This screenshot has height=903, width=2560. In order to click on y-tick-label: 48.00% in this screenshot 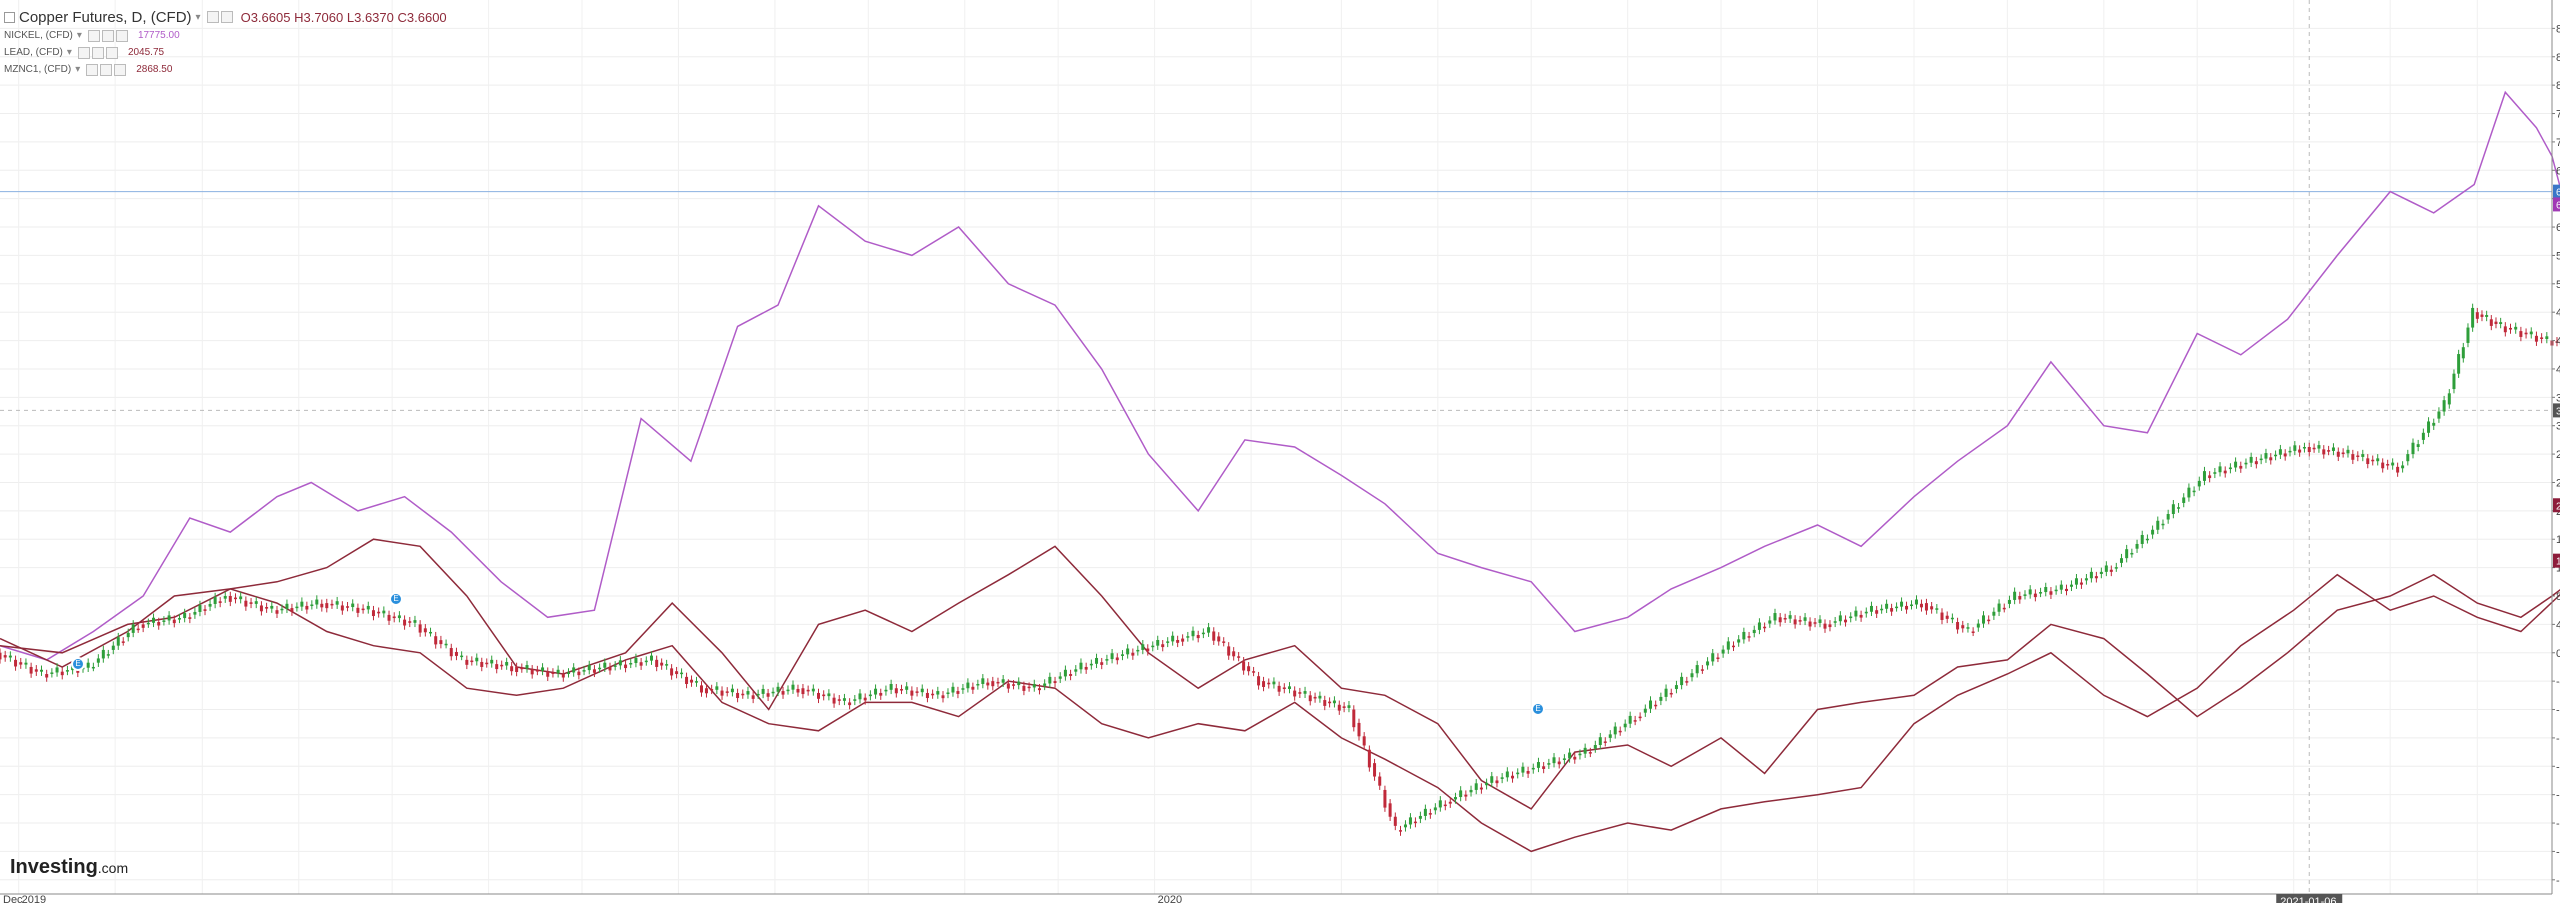, I will do `click(2558, 313)`.